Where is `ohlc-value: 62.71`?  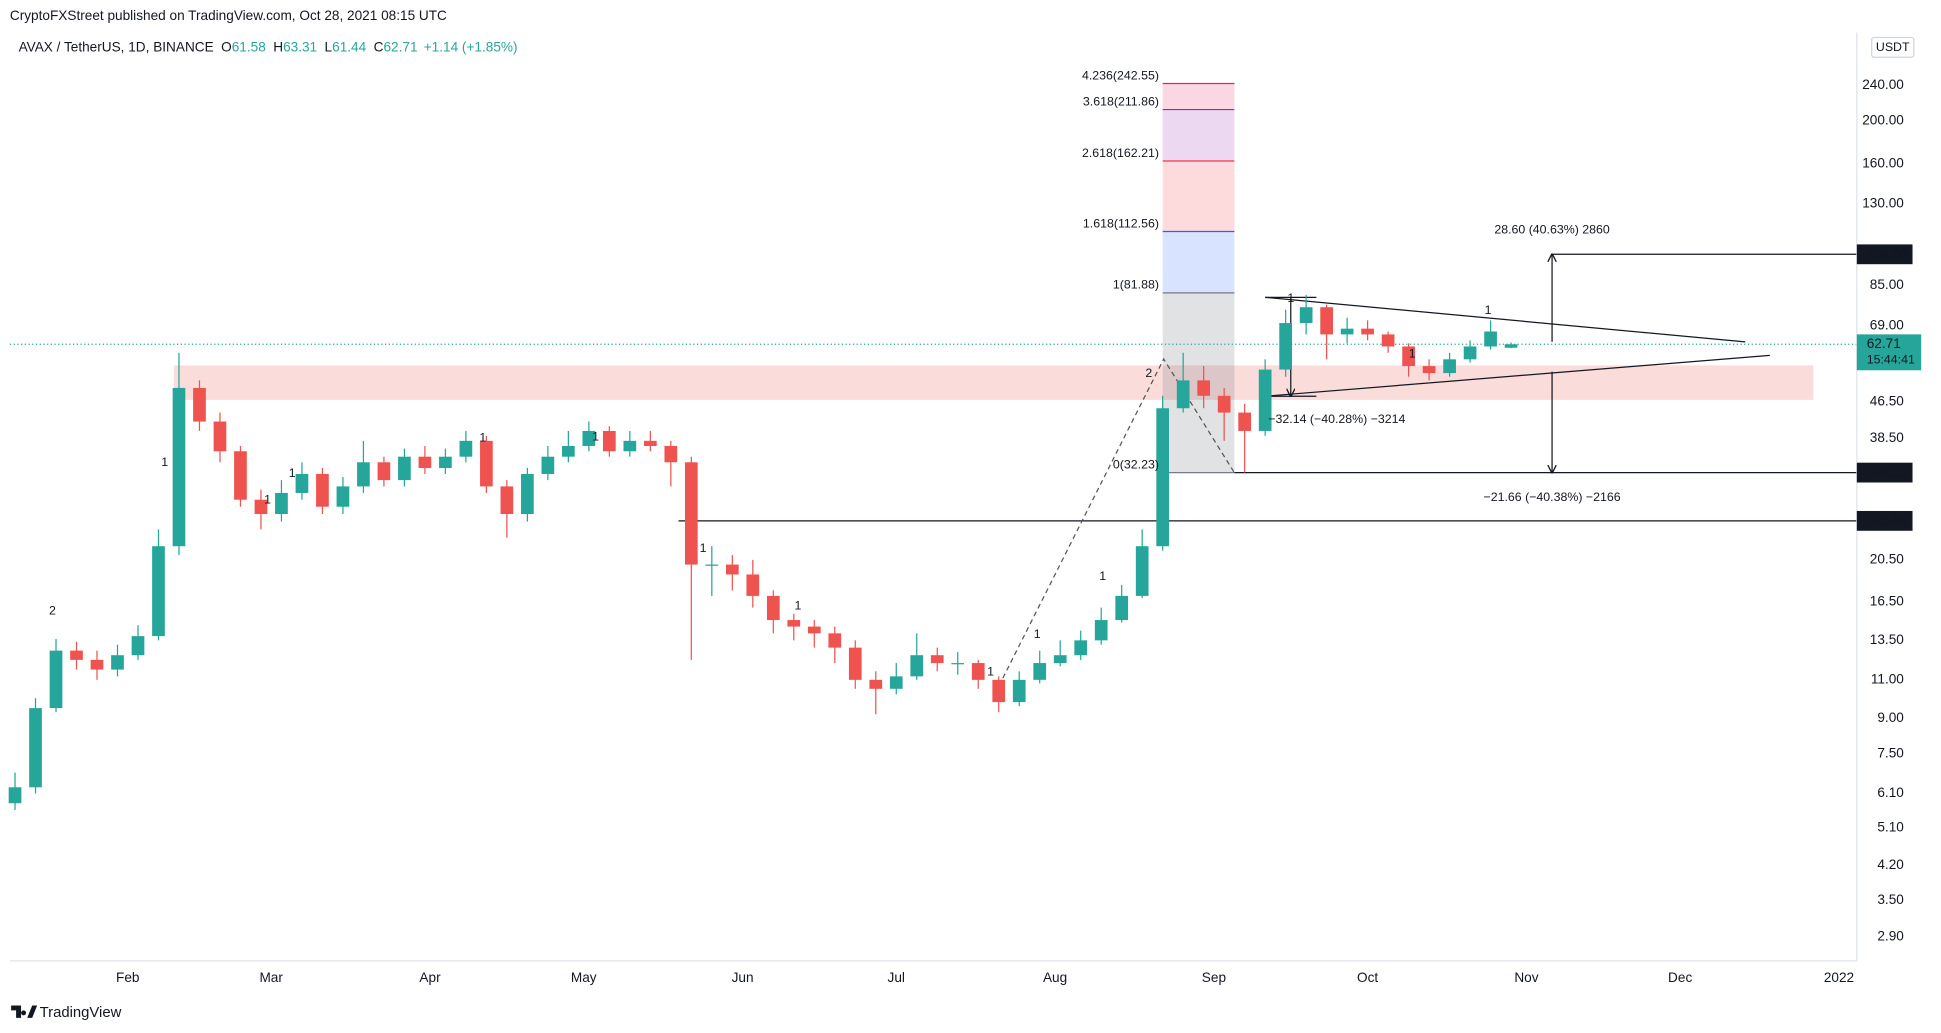
ohlc-value: 62.71 is located at coordinates (400, 46).